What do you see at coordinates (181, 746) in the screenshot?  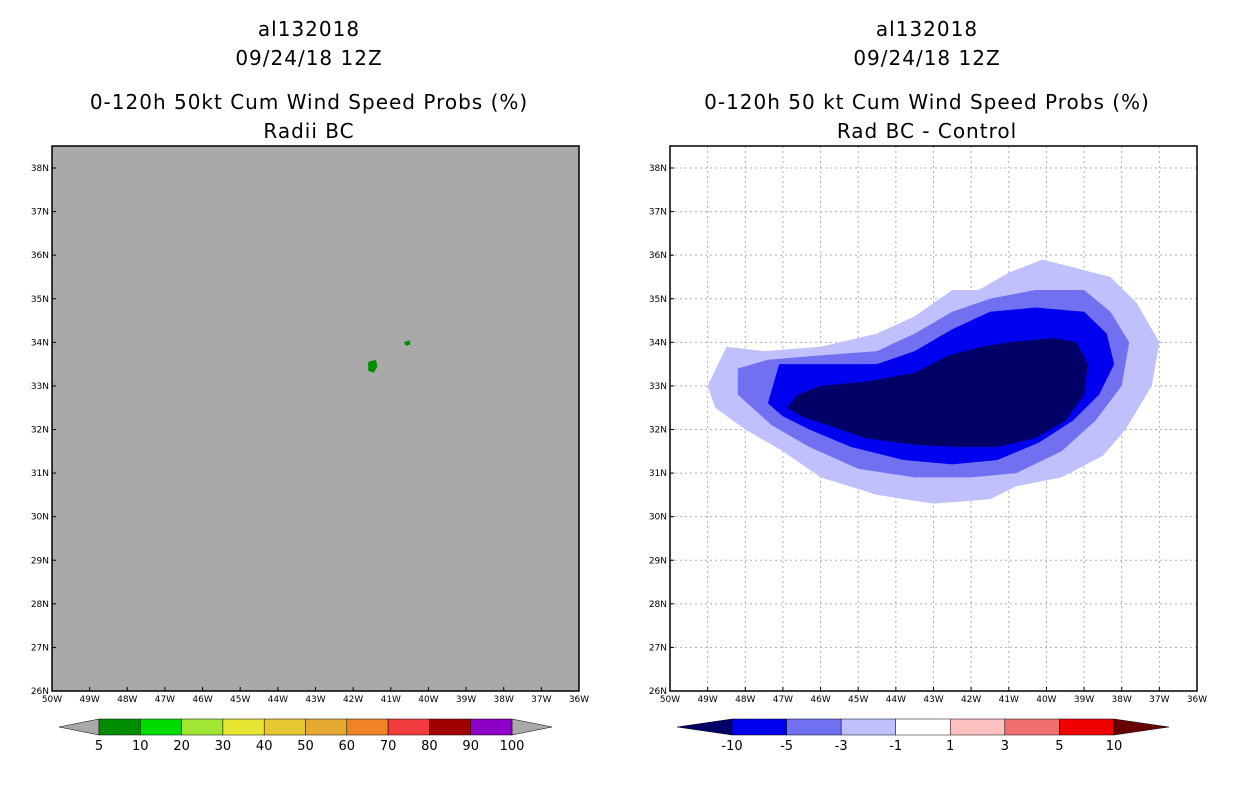 I see `colorbar-label: 20` at bounding box center [181, 746].